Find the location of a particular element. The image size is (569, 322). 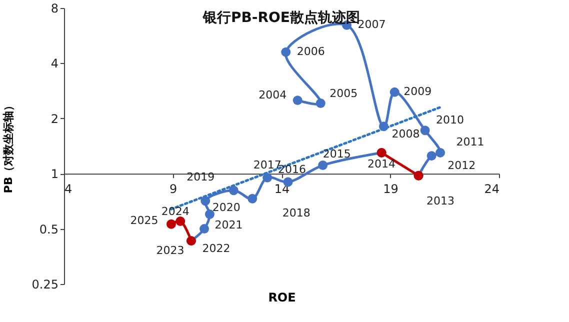

annotation: 2020 is located at coordinates (226, 207).